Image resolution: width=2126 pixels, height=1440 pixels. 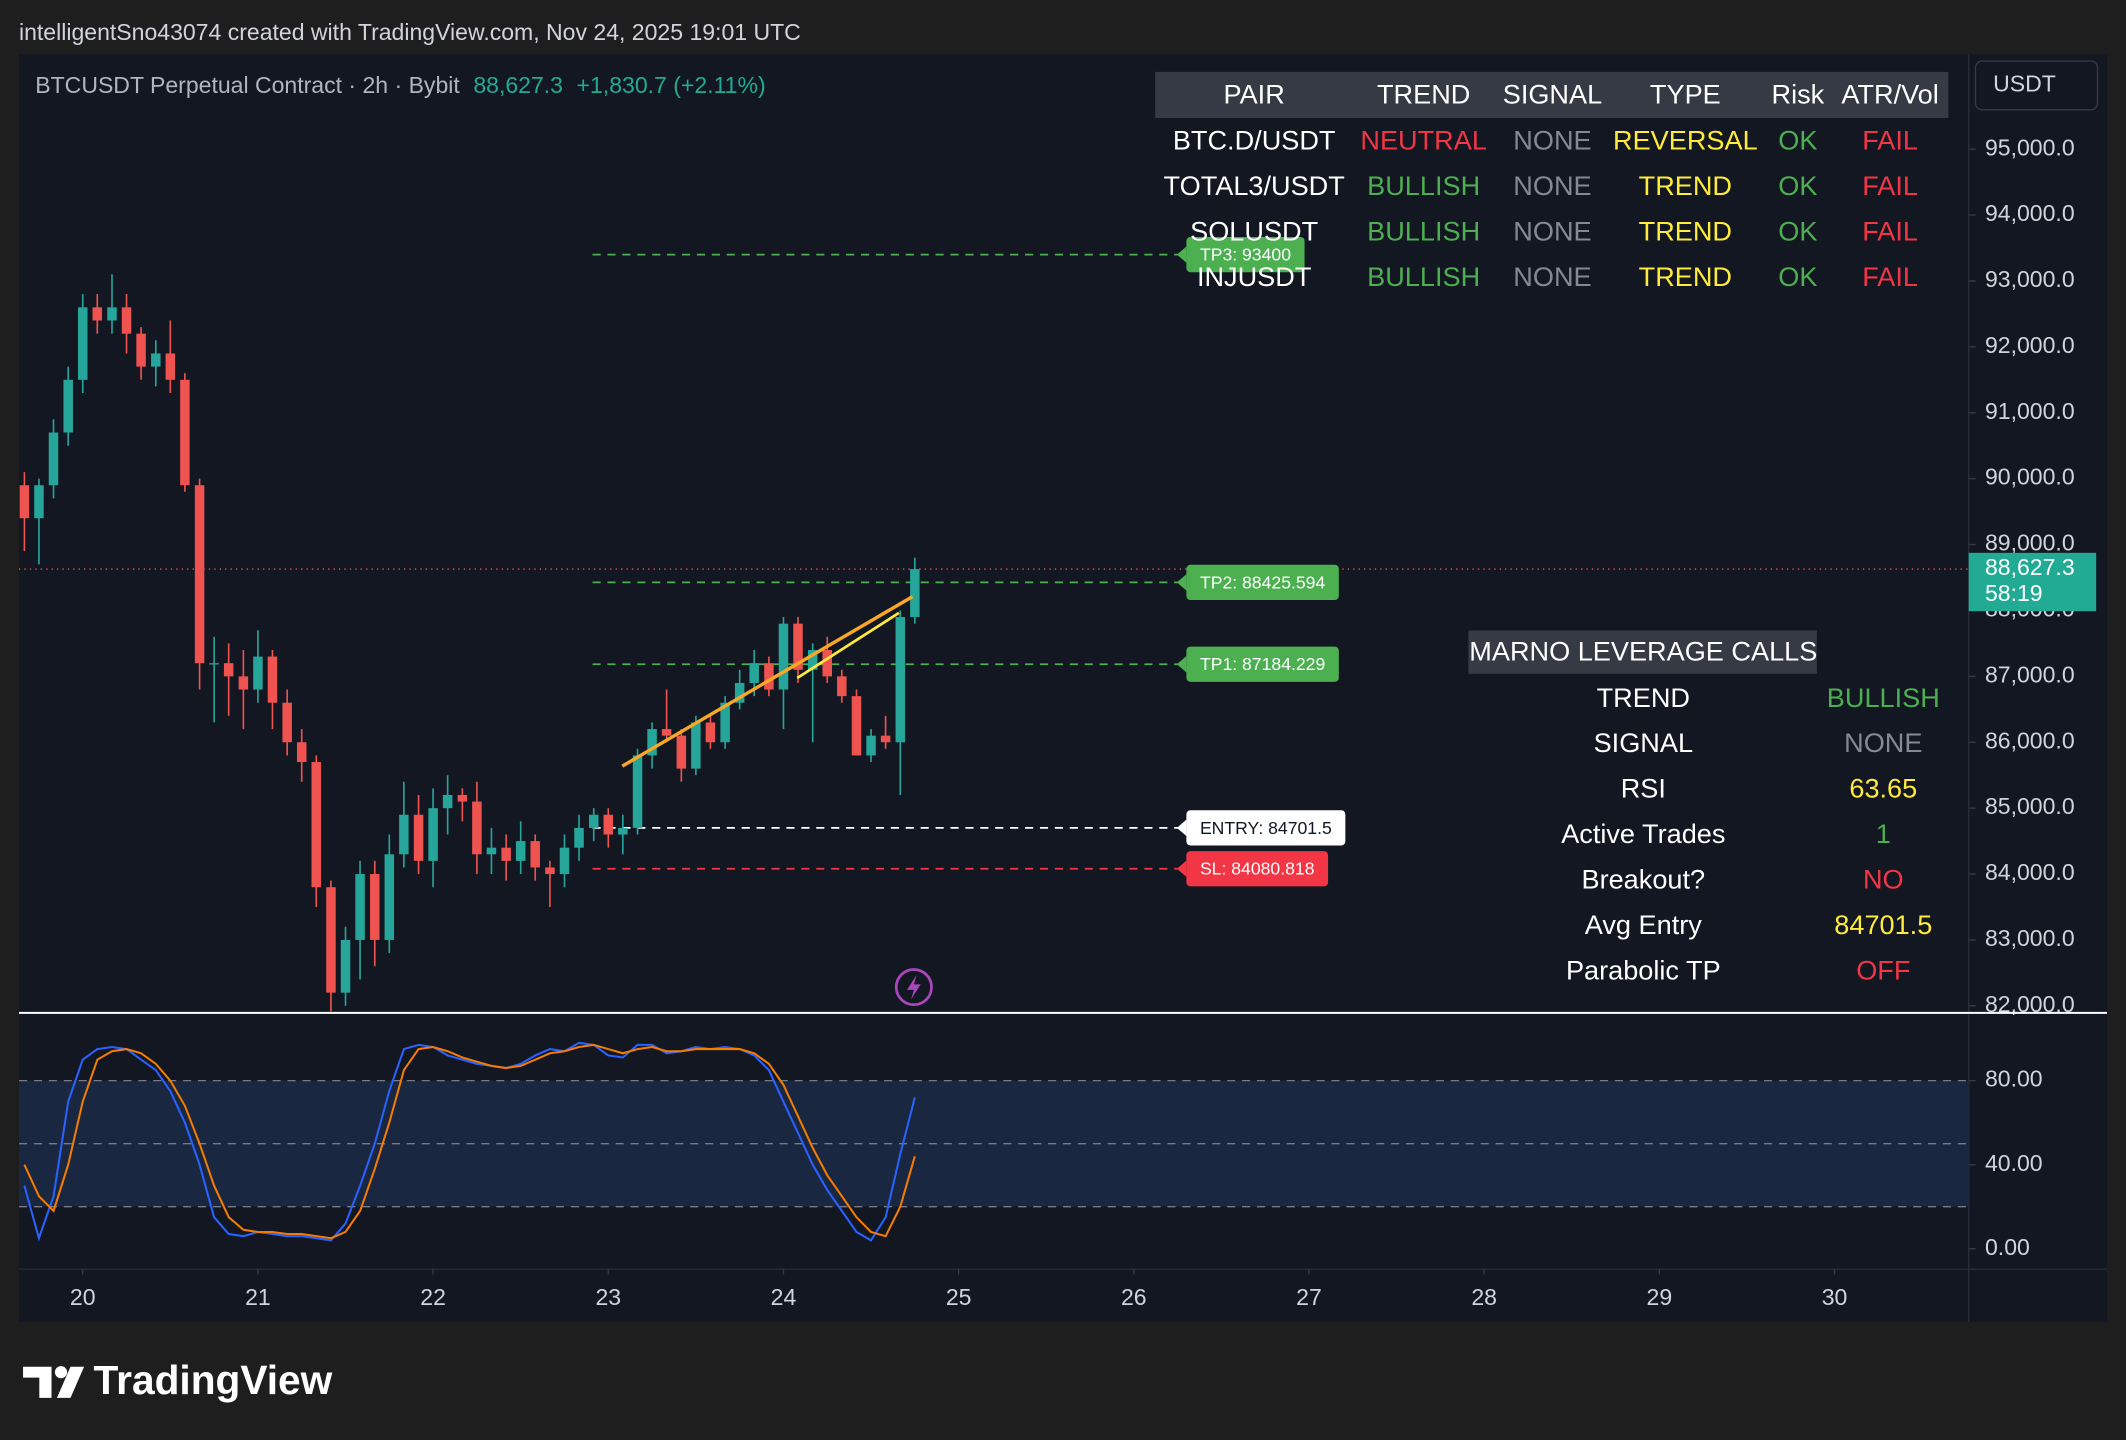 What do you see at coordinates (671, 85) in the screenshot?
I see `legend-change: +1,830.7 (+2.11%)` at bounding box center [671, 85].